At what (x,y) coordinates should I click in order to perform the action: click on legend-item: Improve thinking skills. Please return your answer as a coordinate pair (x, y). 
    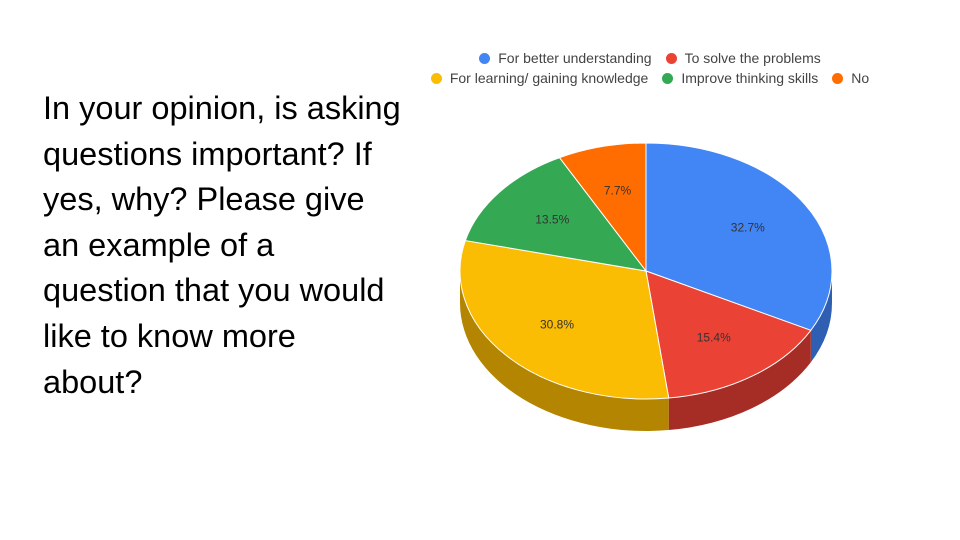
    Looking at the image, I should click on (740, 78).